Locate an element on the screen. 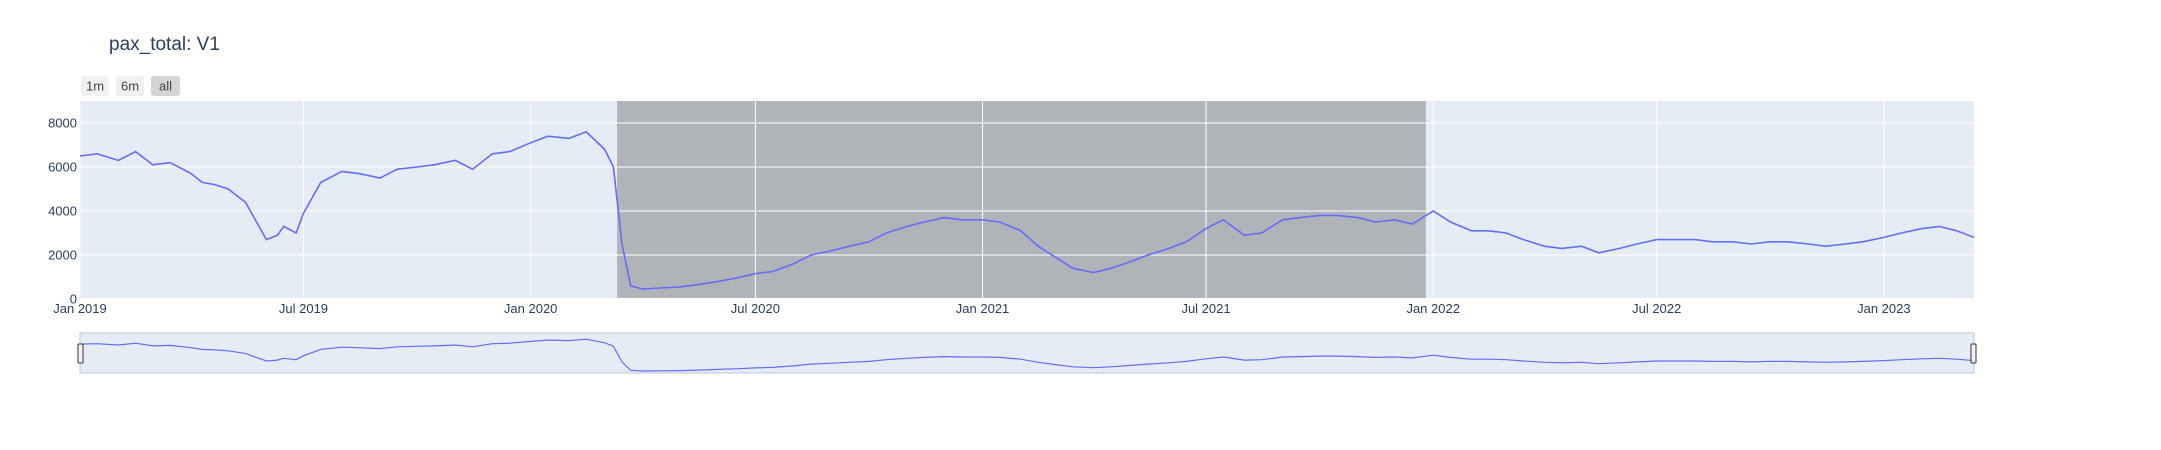  range-button-1m: 1m is located at coordinates (95, 86).